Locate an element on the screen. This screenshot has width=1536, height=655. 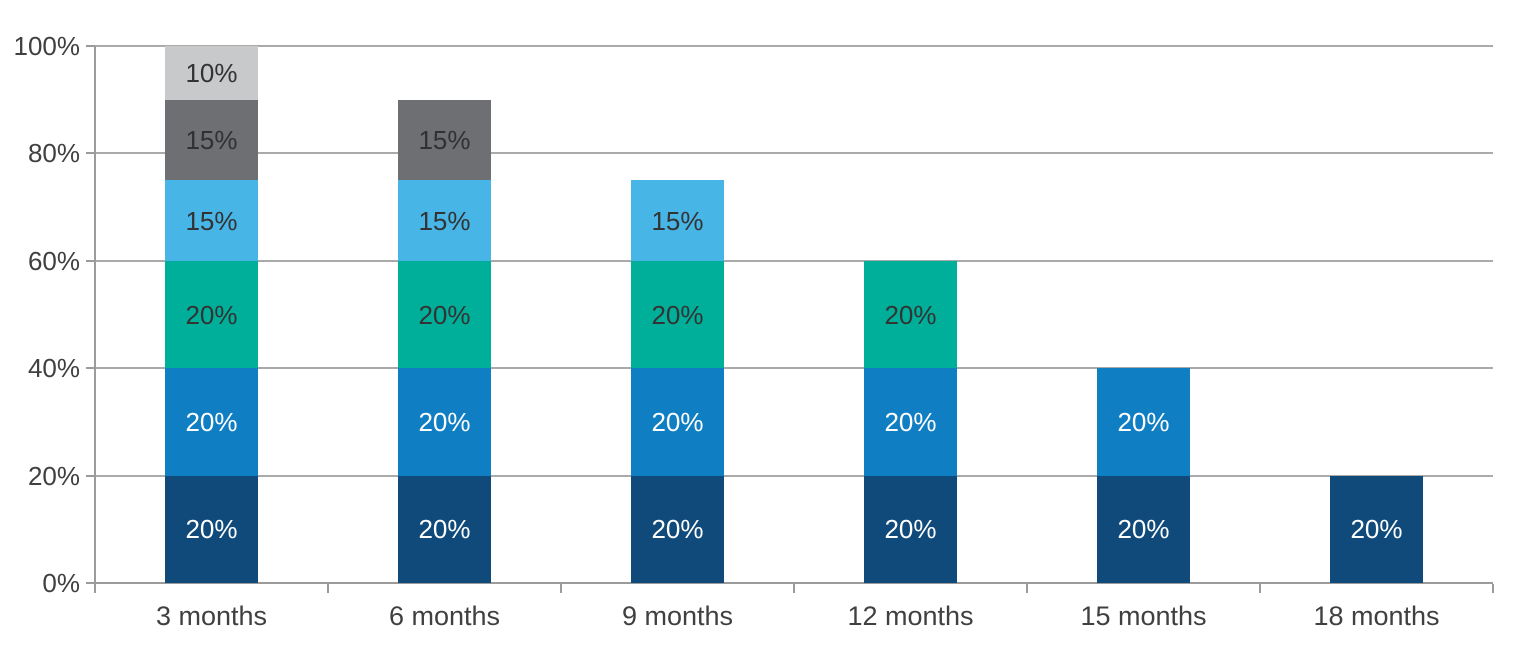
x-axis-label: 6 months is located at coordinates (444, 616).